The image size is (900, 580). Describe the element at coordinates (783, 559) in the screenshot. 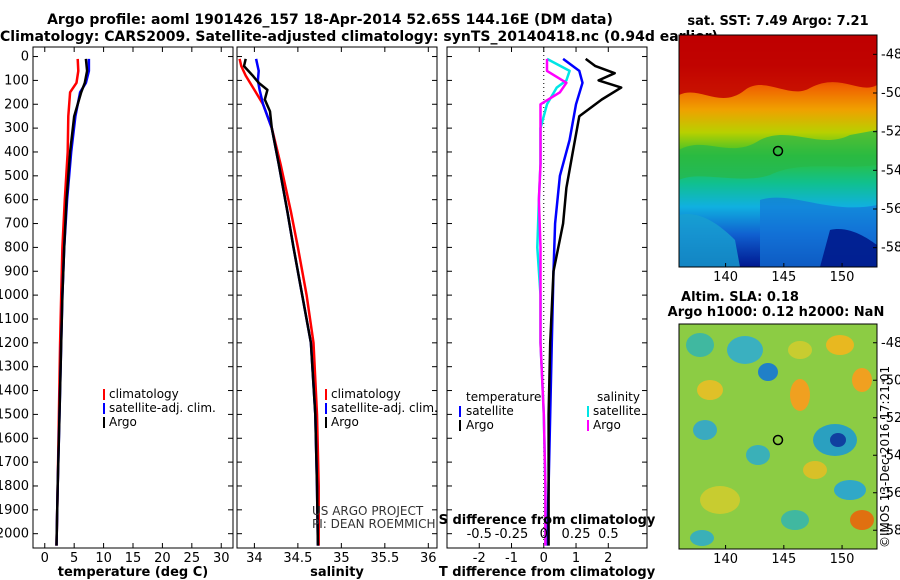

I see `sla-map-xtick-label: 145` at that location.